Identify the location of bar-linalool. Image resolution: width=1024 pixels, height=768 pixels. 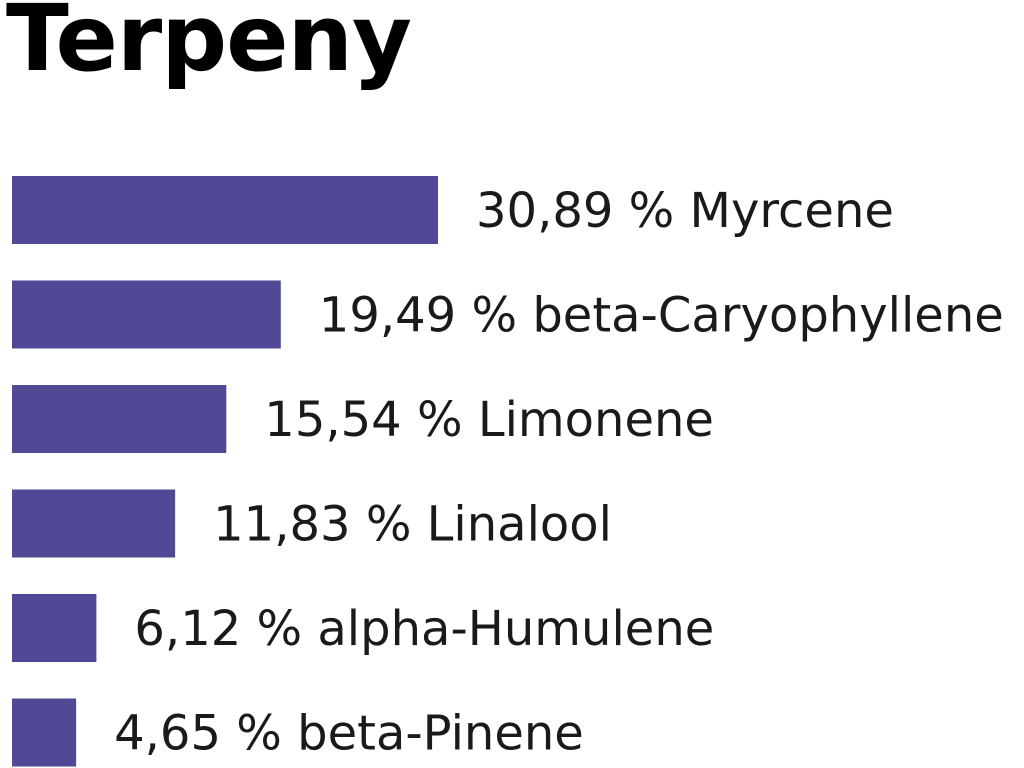
(94, 523).